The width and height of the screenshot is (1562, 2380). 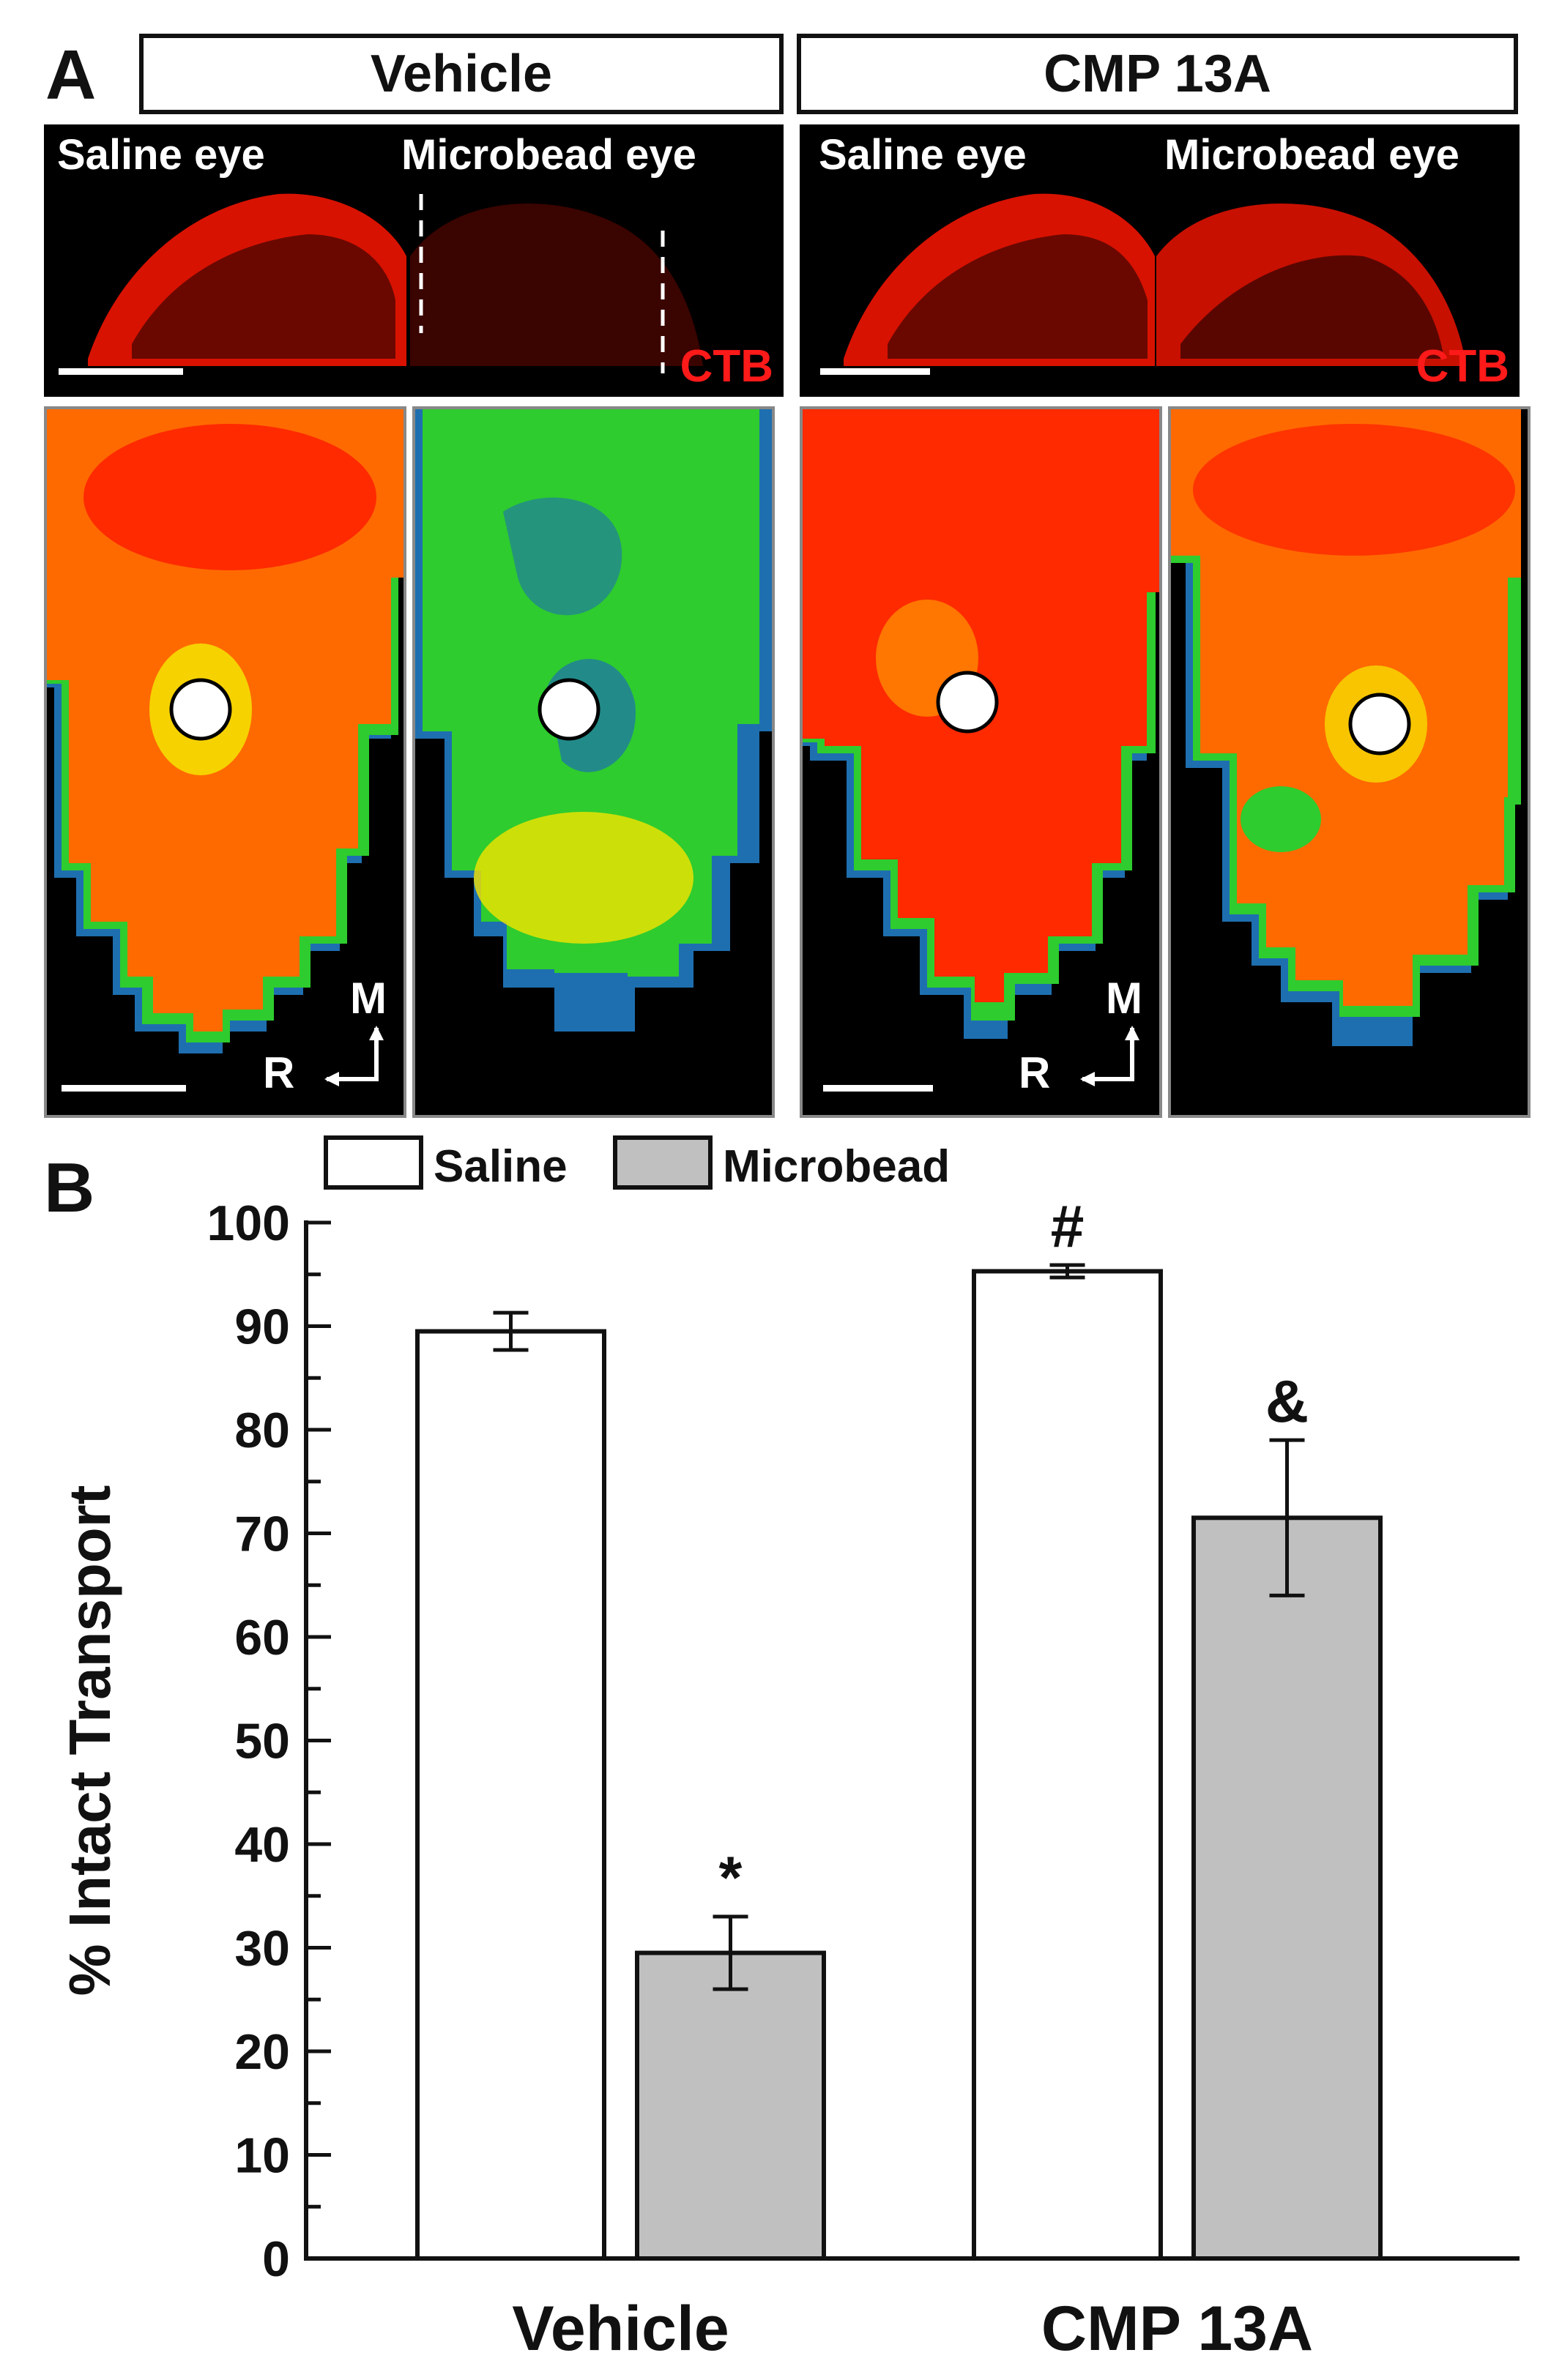 What do you see at coordinates (1311, 155) in the screenshot?
I see `cmp13a-microbead-eye-label: Microbead eye` at bounding box center [1311, 155].